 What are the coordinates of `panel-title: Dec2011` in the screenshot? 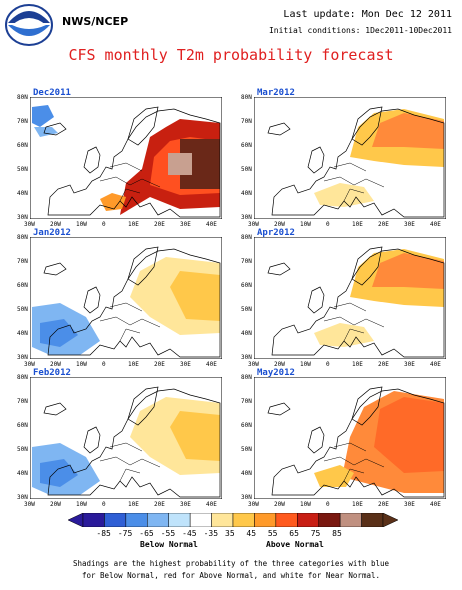 It's located at (52, 93).